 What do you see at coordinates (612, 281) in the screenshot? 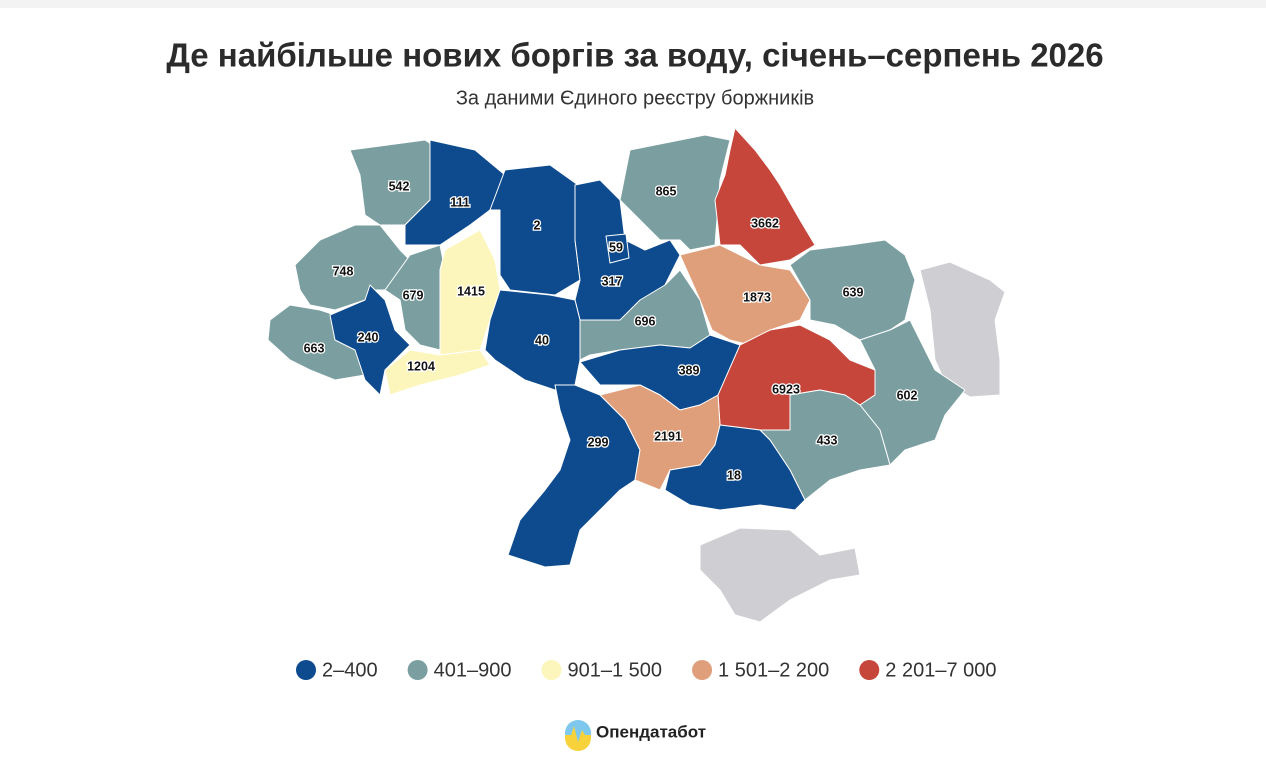
I see `region-value: 317` at bounding box center [612, 281].